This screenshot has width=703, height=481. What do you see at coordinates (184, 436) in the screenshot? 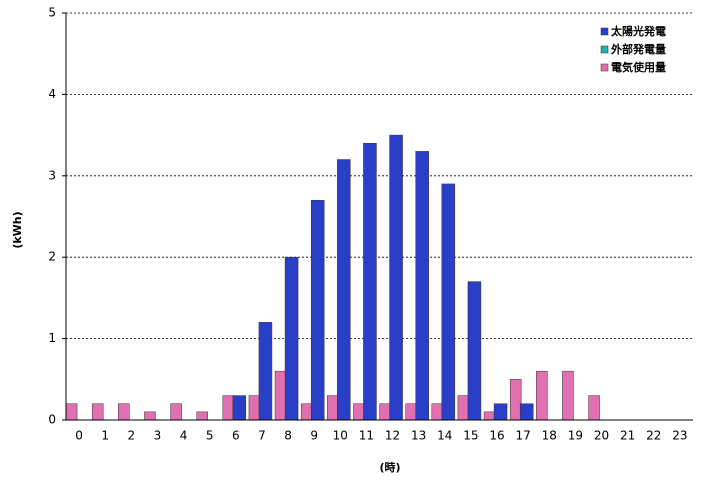
I see `x-tick-label: 4` at bounding box center [184, 436].